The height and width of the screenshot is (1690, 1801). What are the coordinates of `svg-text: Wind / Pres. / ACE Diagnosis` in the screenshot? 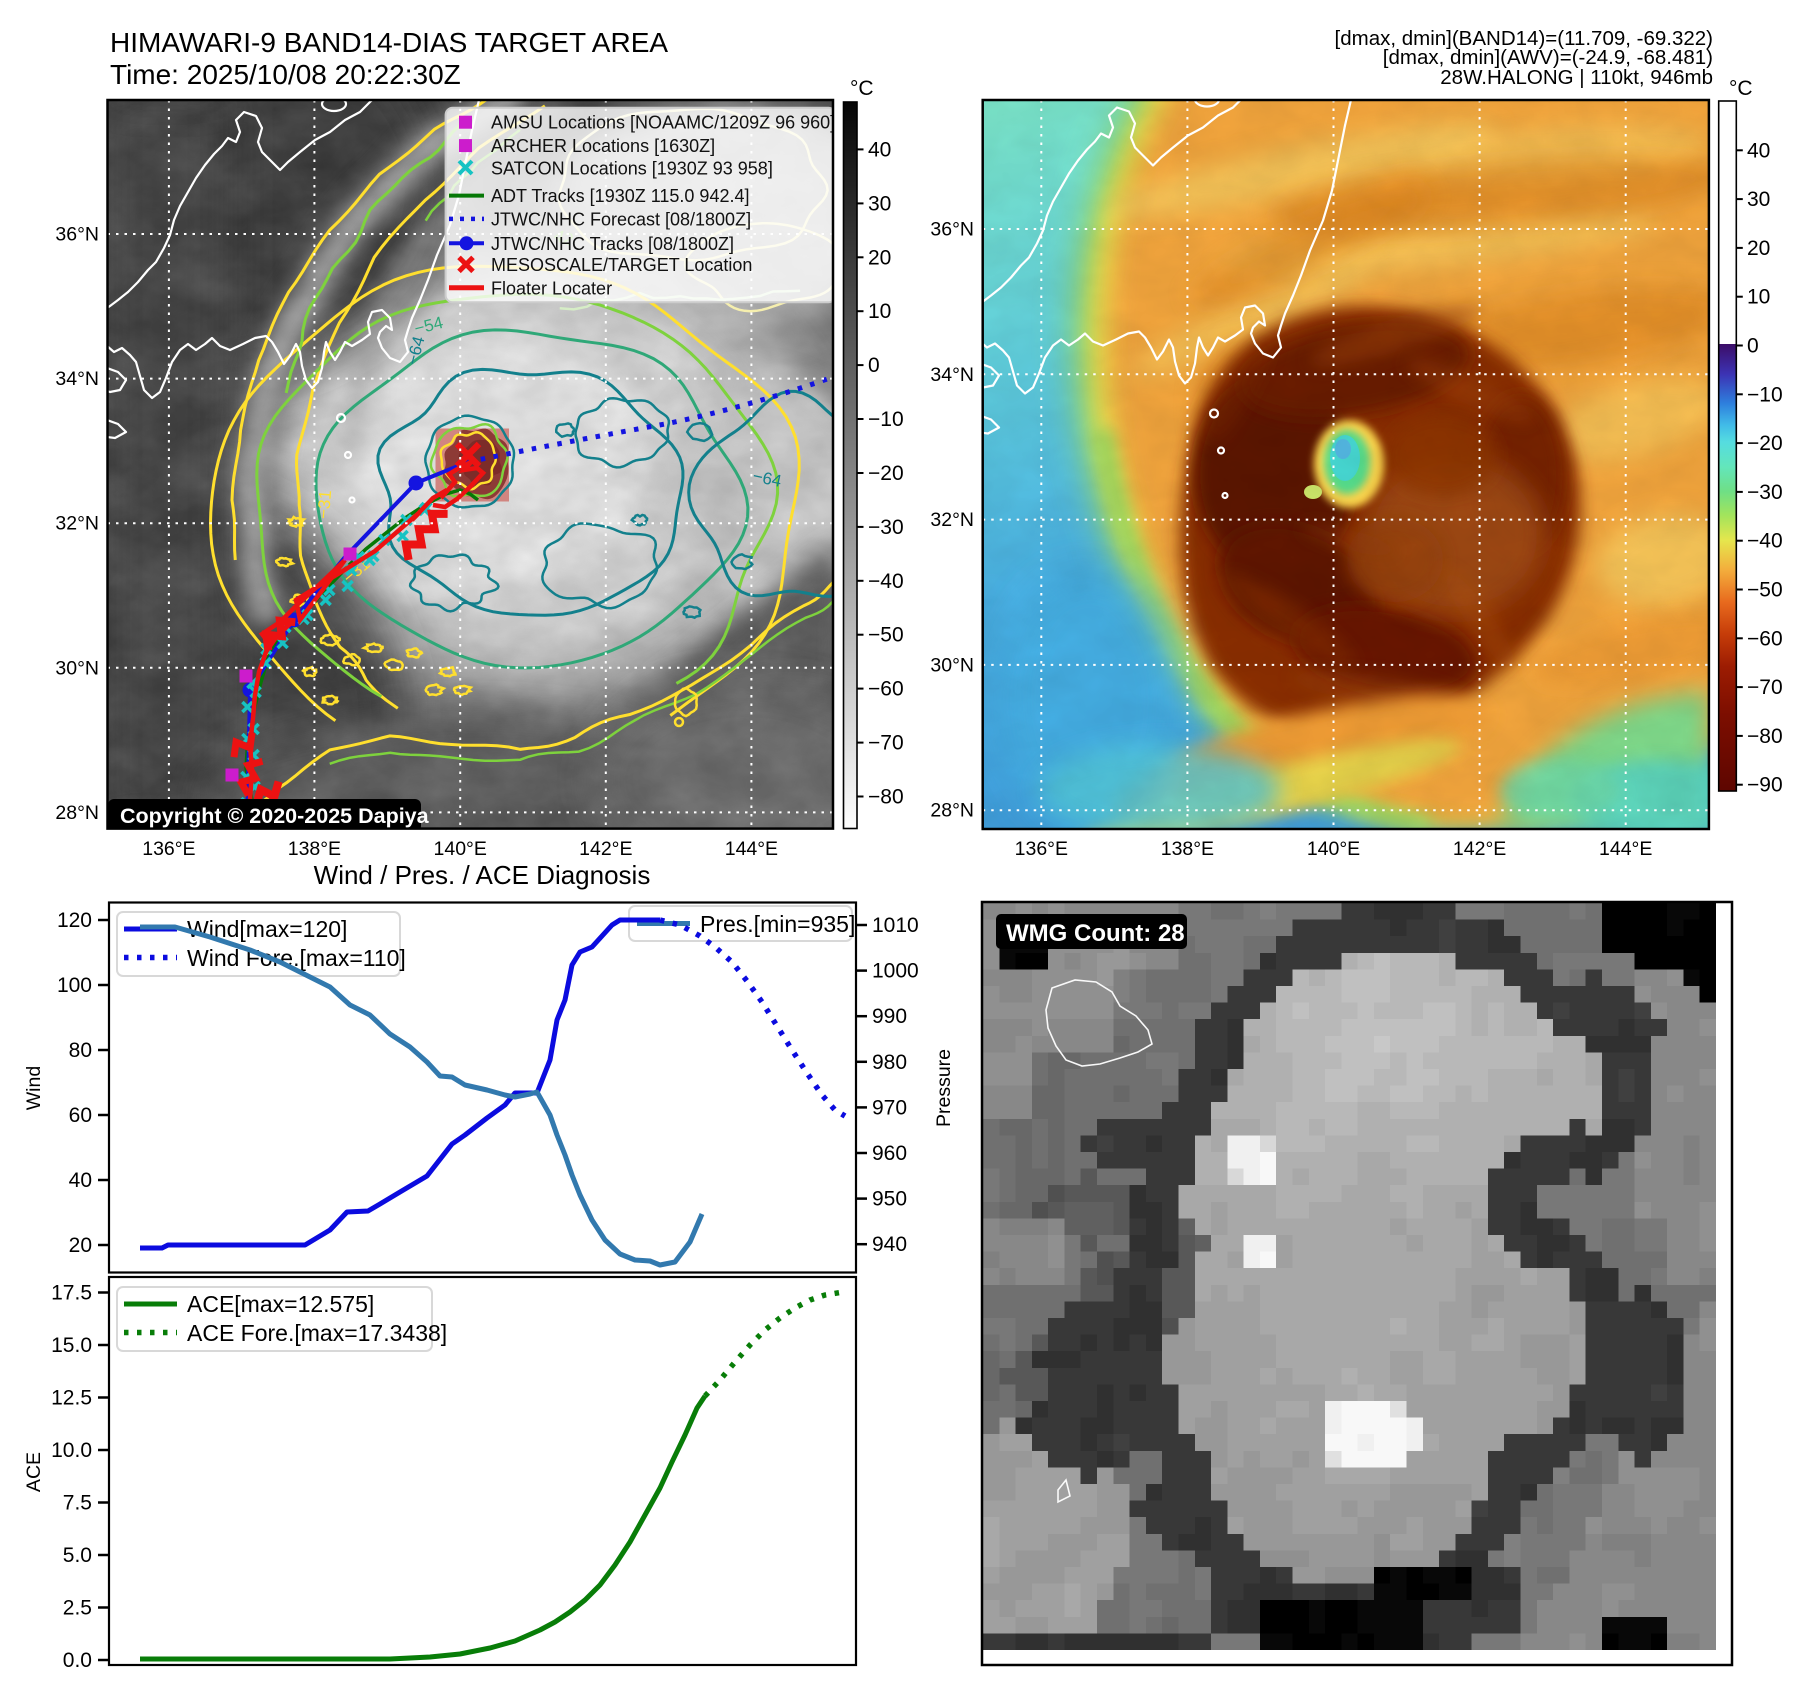 It's located at (482, 875).